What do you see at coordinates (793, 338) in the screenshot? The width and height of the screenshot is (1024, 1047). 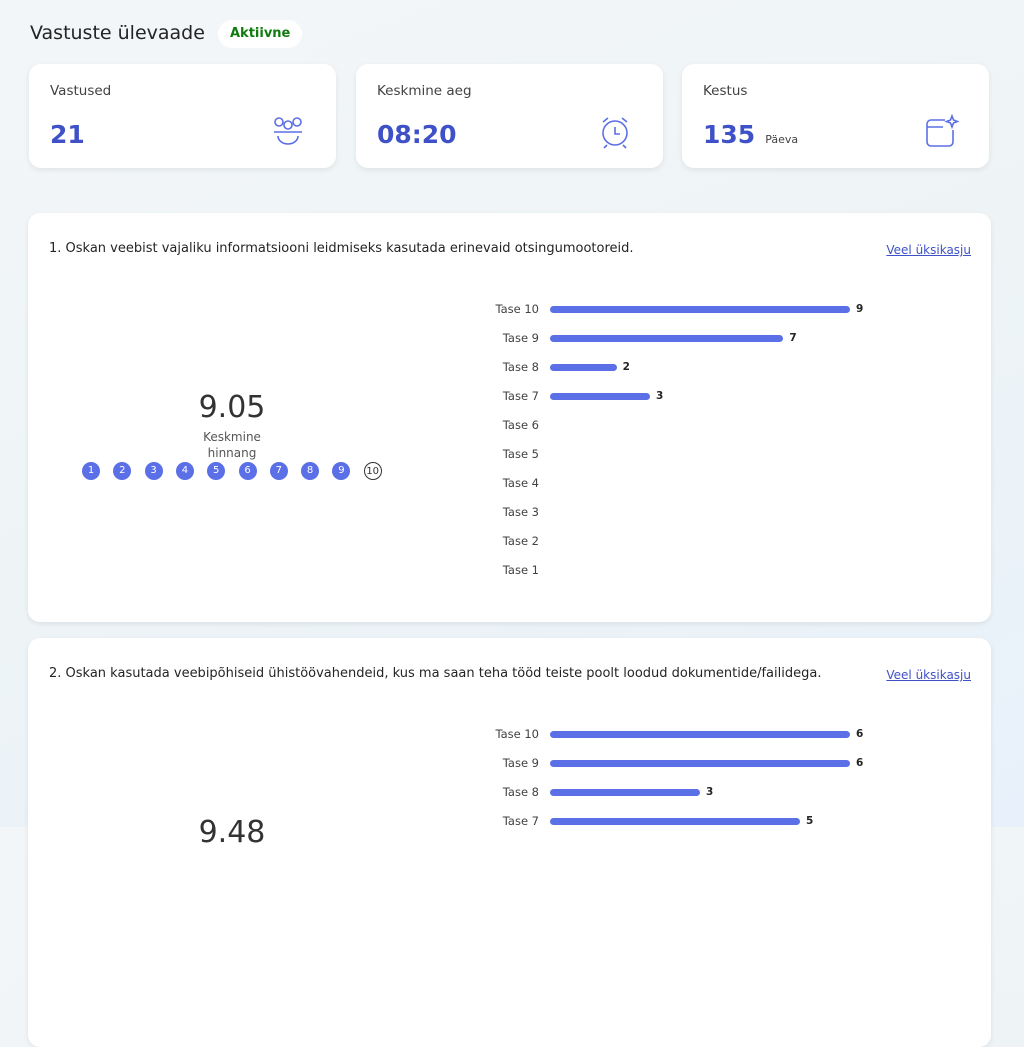 I see `bar-value: 7` at bounding box center [793, 338].